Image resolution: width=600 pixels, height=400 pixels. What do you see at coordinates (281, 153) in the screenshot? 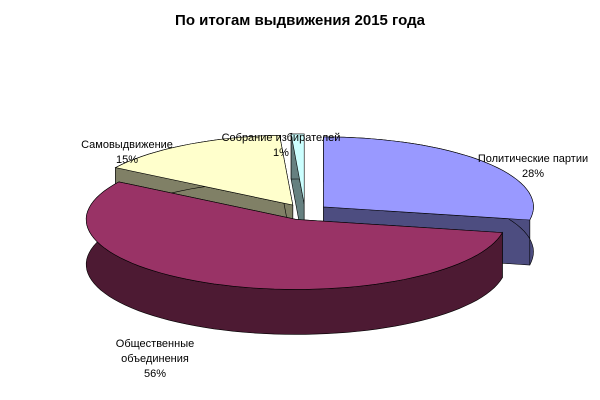
I see `value-label: 1%` at bounding box center [281, 153].